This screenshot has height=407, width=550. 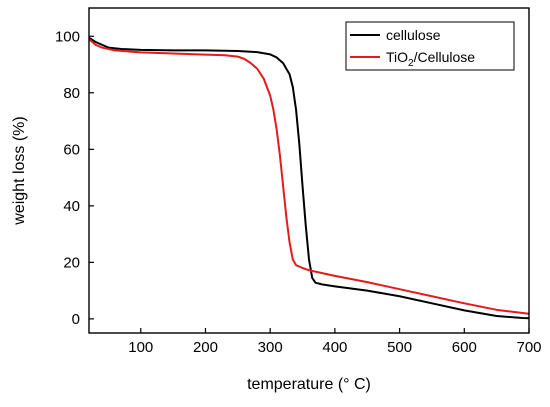 What do you see at coordinates (67, 36) in the screenshot?
I see `y-tick-label: 100` at bounding box center [67, 36].